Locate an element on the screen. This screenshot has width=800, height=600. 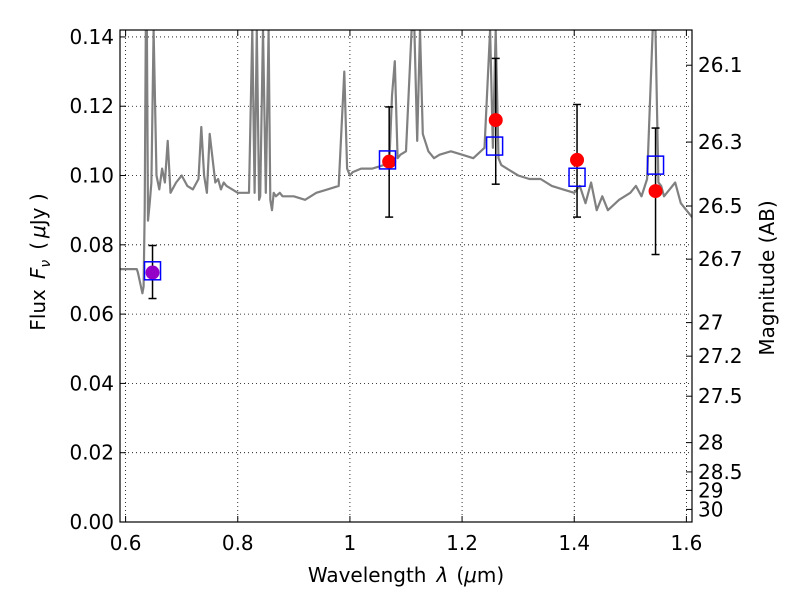
y-tick-label: 0.08 is located at coordinates (91, 245).